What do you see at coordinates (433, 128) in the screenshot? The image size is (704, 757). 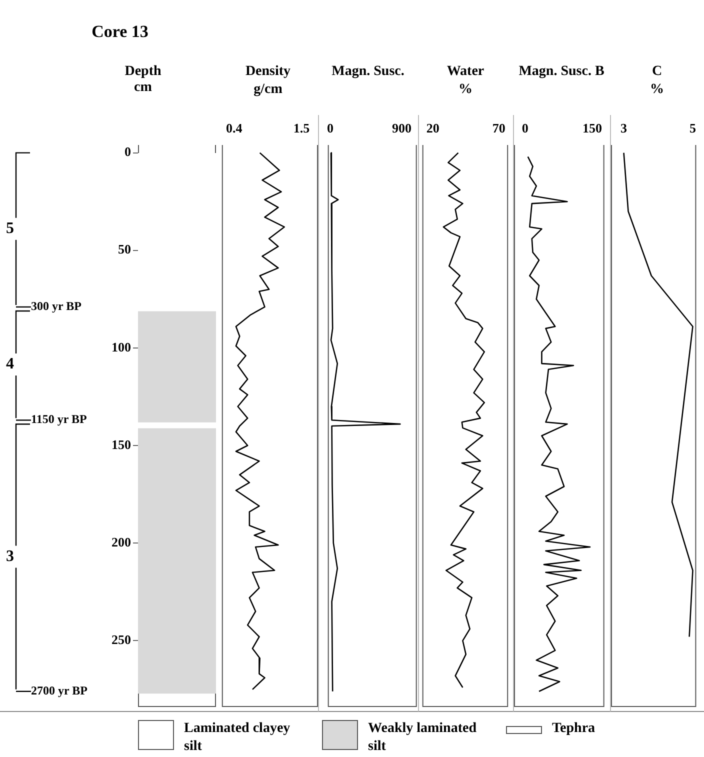 I see `x-tick-label: 20` at bounding box center [433, 128].